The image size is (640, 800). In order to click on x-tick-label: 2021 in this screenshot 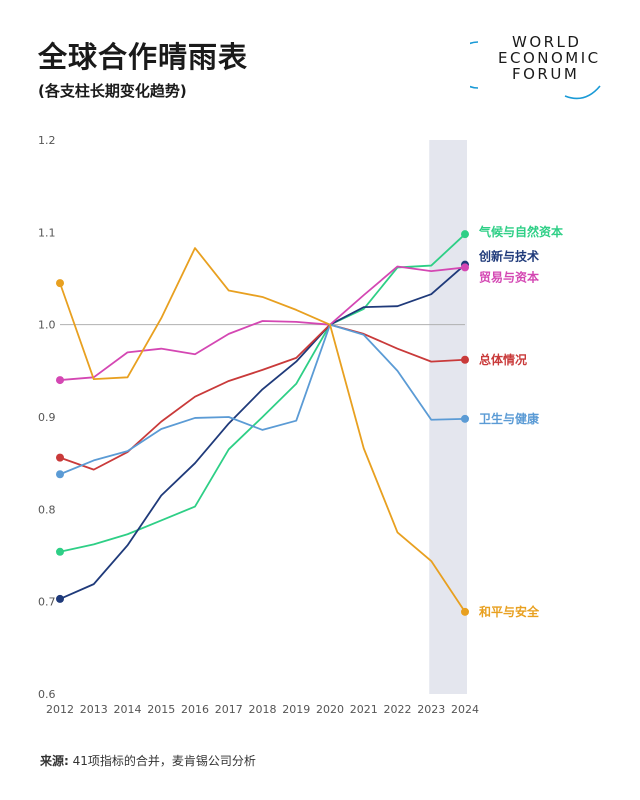, I will do `click(364, 709)`.